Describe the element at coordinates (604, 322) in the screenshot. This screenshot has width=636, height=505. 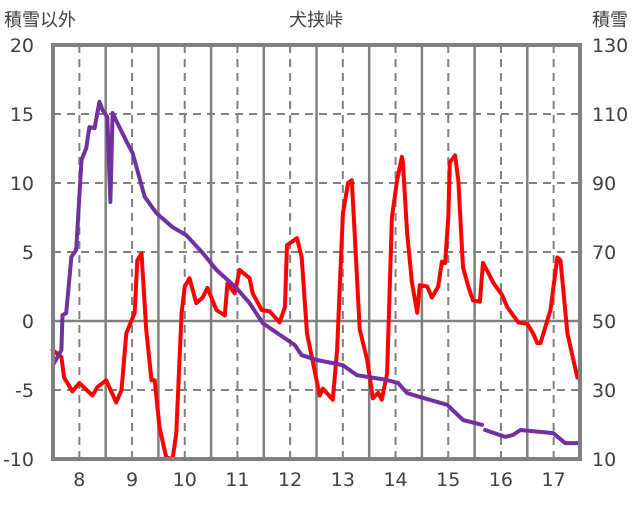
I see `right-tick-label: 50` at that location.